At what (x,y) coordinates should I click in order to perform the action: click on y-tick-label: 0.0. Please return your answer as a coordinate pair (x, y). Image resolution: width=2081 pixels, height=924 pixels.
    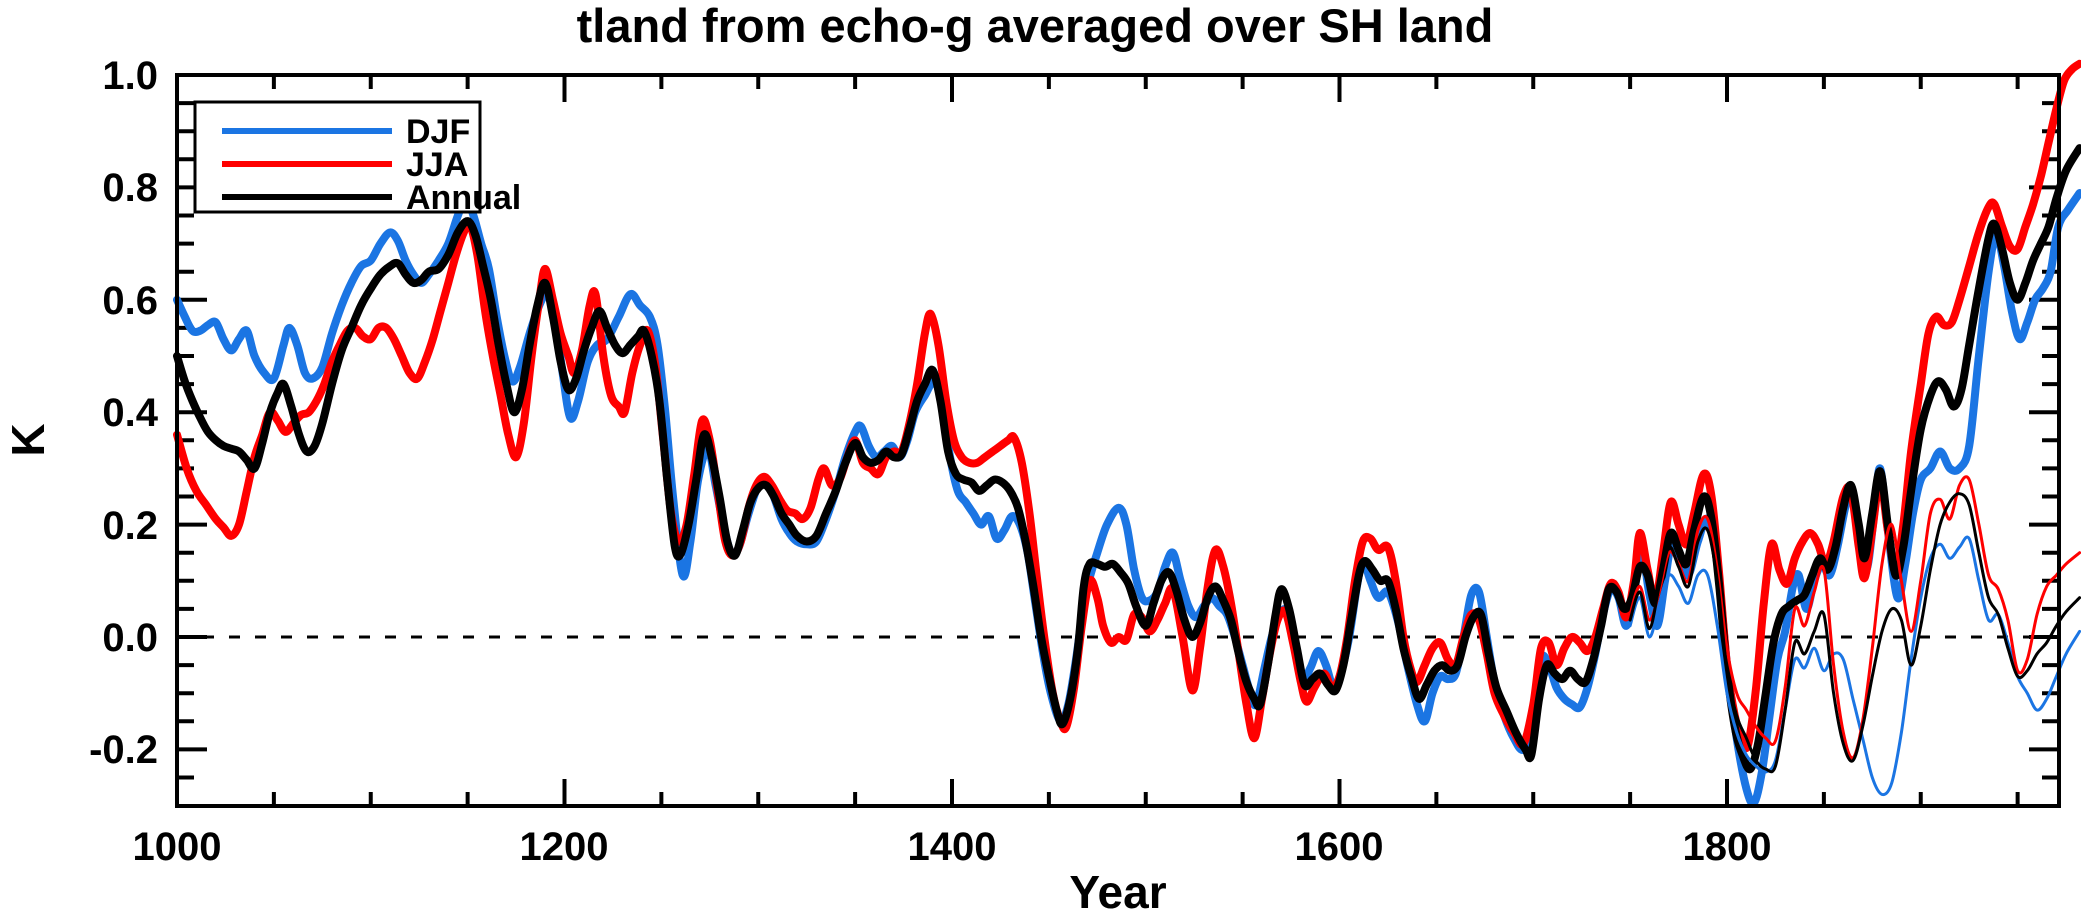
    Looking at the image, I should click on (130, 638).